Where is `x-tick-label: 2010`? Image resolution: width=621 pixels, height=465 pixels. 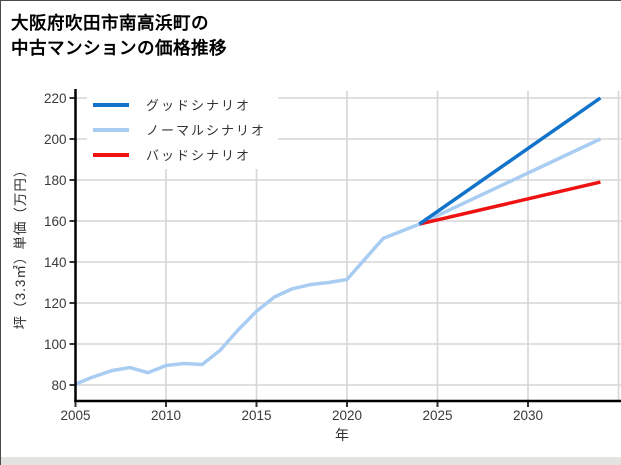
x-tick-label: 2010 is located at coordinates (166, 415).